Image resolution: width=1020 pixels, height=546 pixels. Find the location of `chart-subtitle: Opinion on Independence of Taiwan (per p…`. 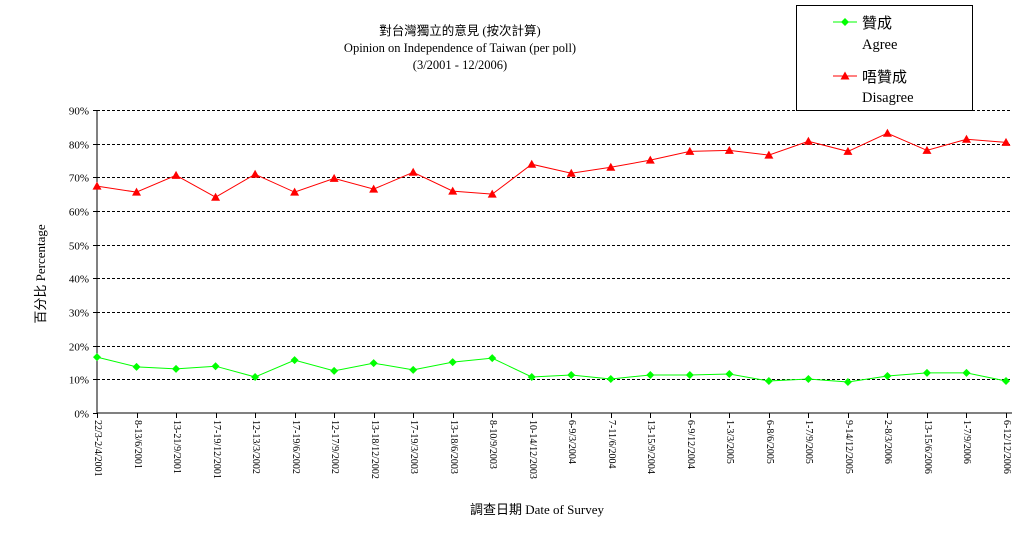

chart-subtitle: Opinion on Independence of Taiwan (per p… is located at coordinates (460, 48).